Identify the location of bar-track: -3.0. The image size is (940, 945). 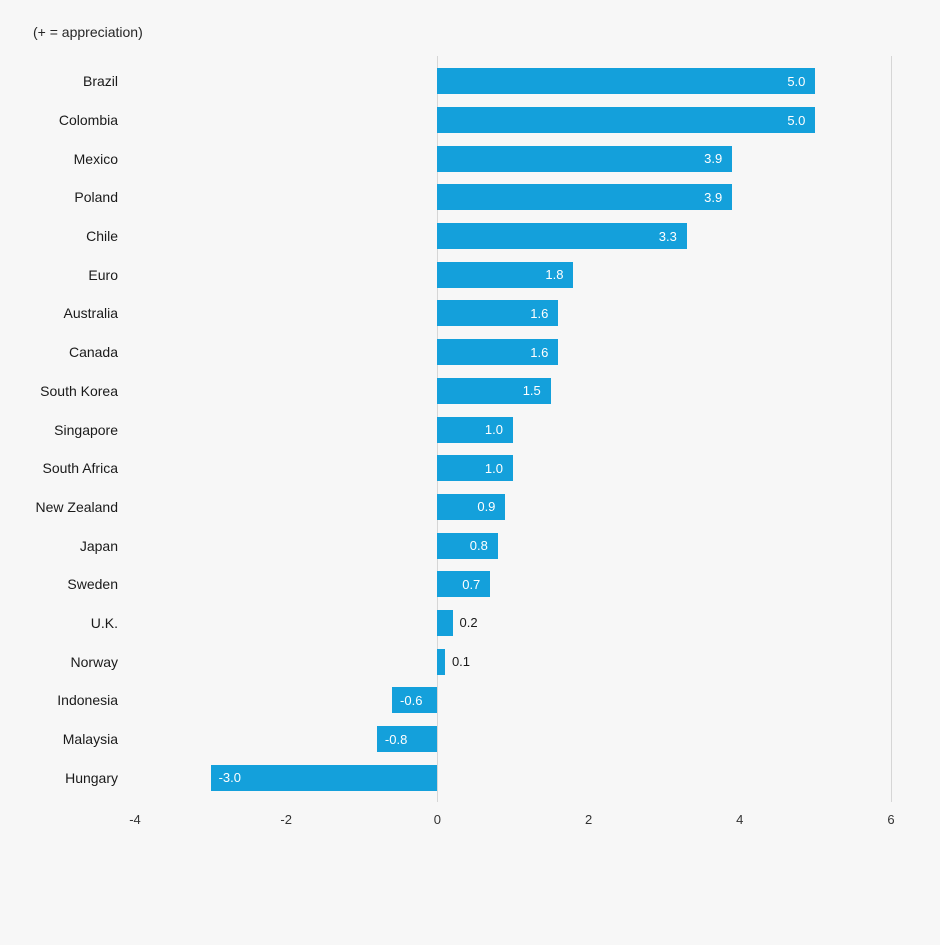
(513, 777).